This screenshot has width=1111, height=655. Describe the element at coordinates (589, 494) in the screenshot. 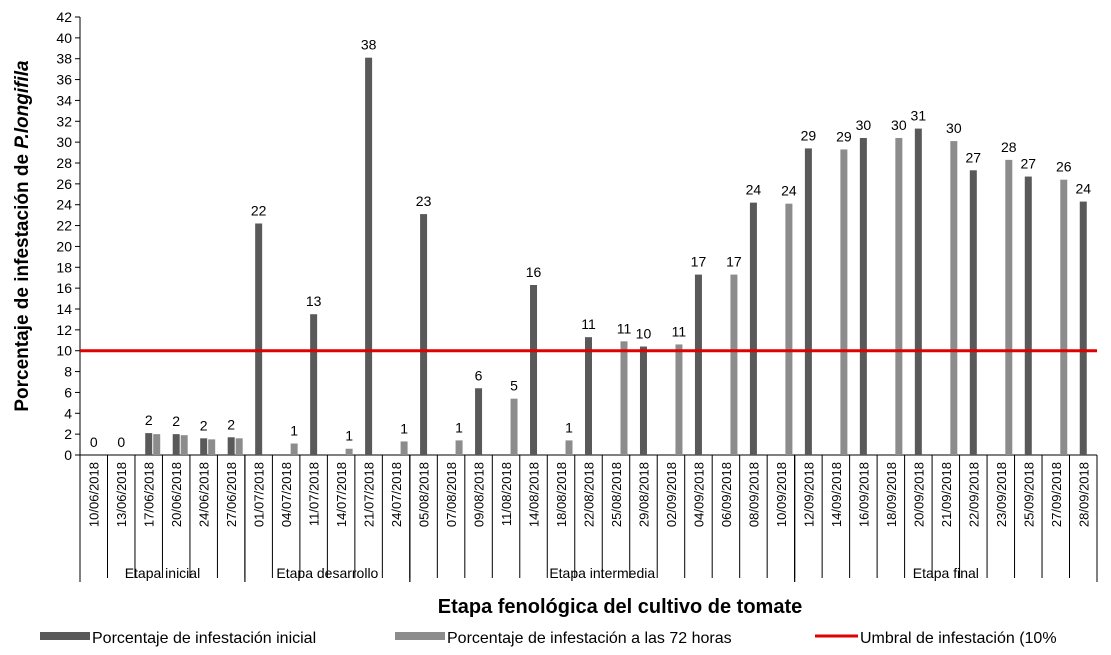

I see `x-tick-label: 22/08/2018` at that location.